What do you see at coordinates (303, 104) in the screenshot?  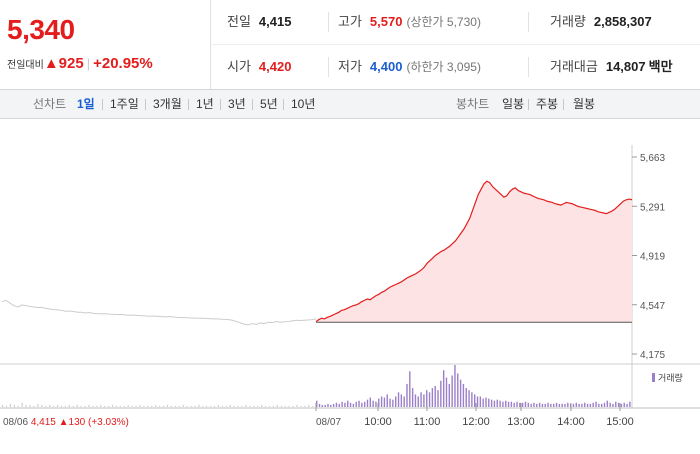 I see `tab-10years: 10년` at bounding box center [303, 104].